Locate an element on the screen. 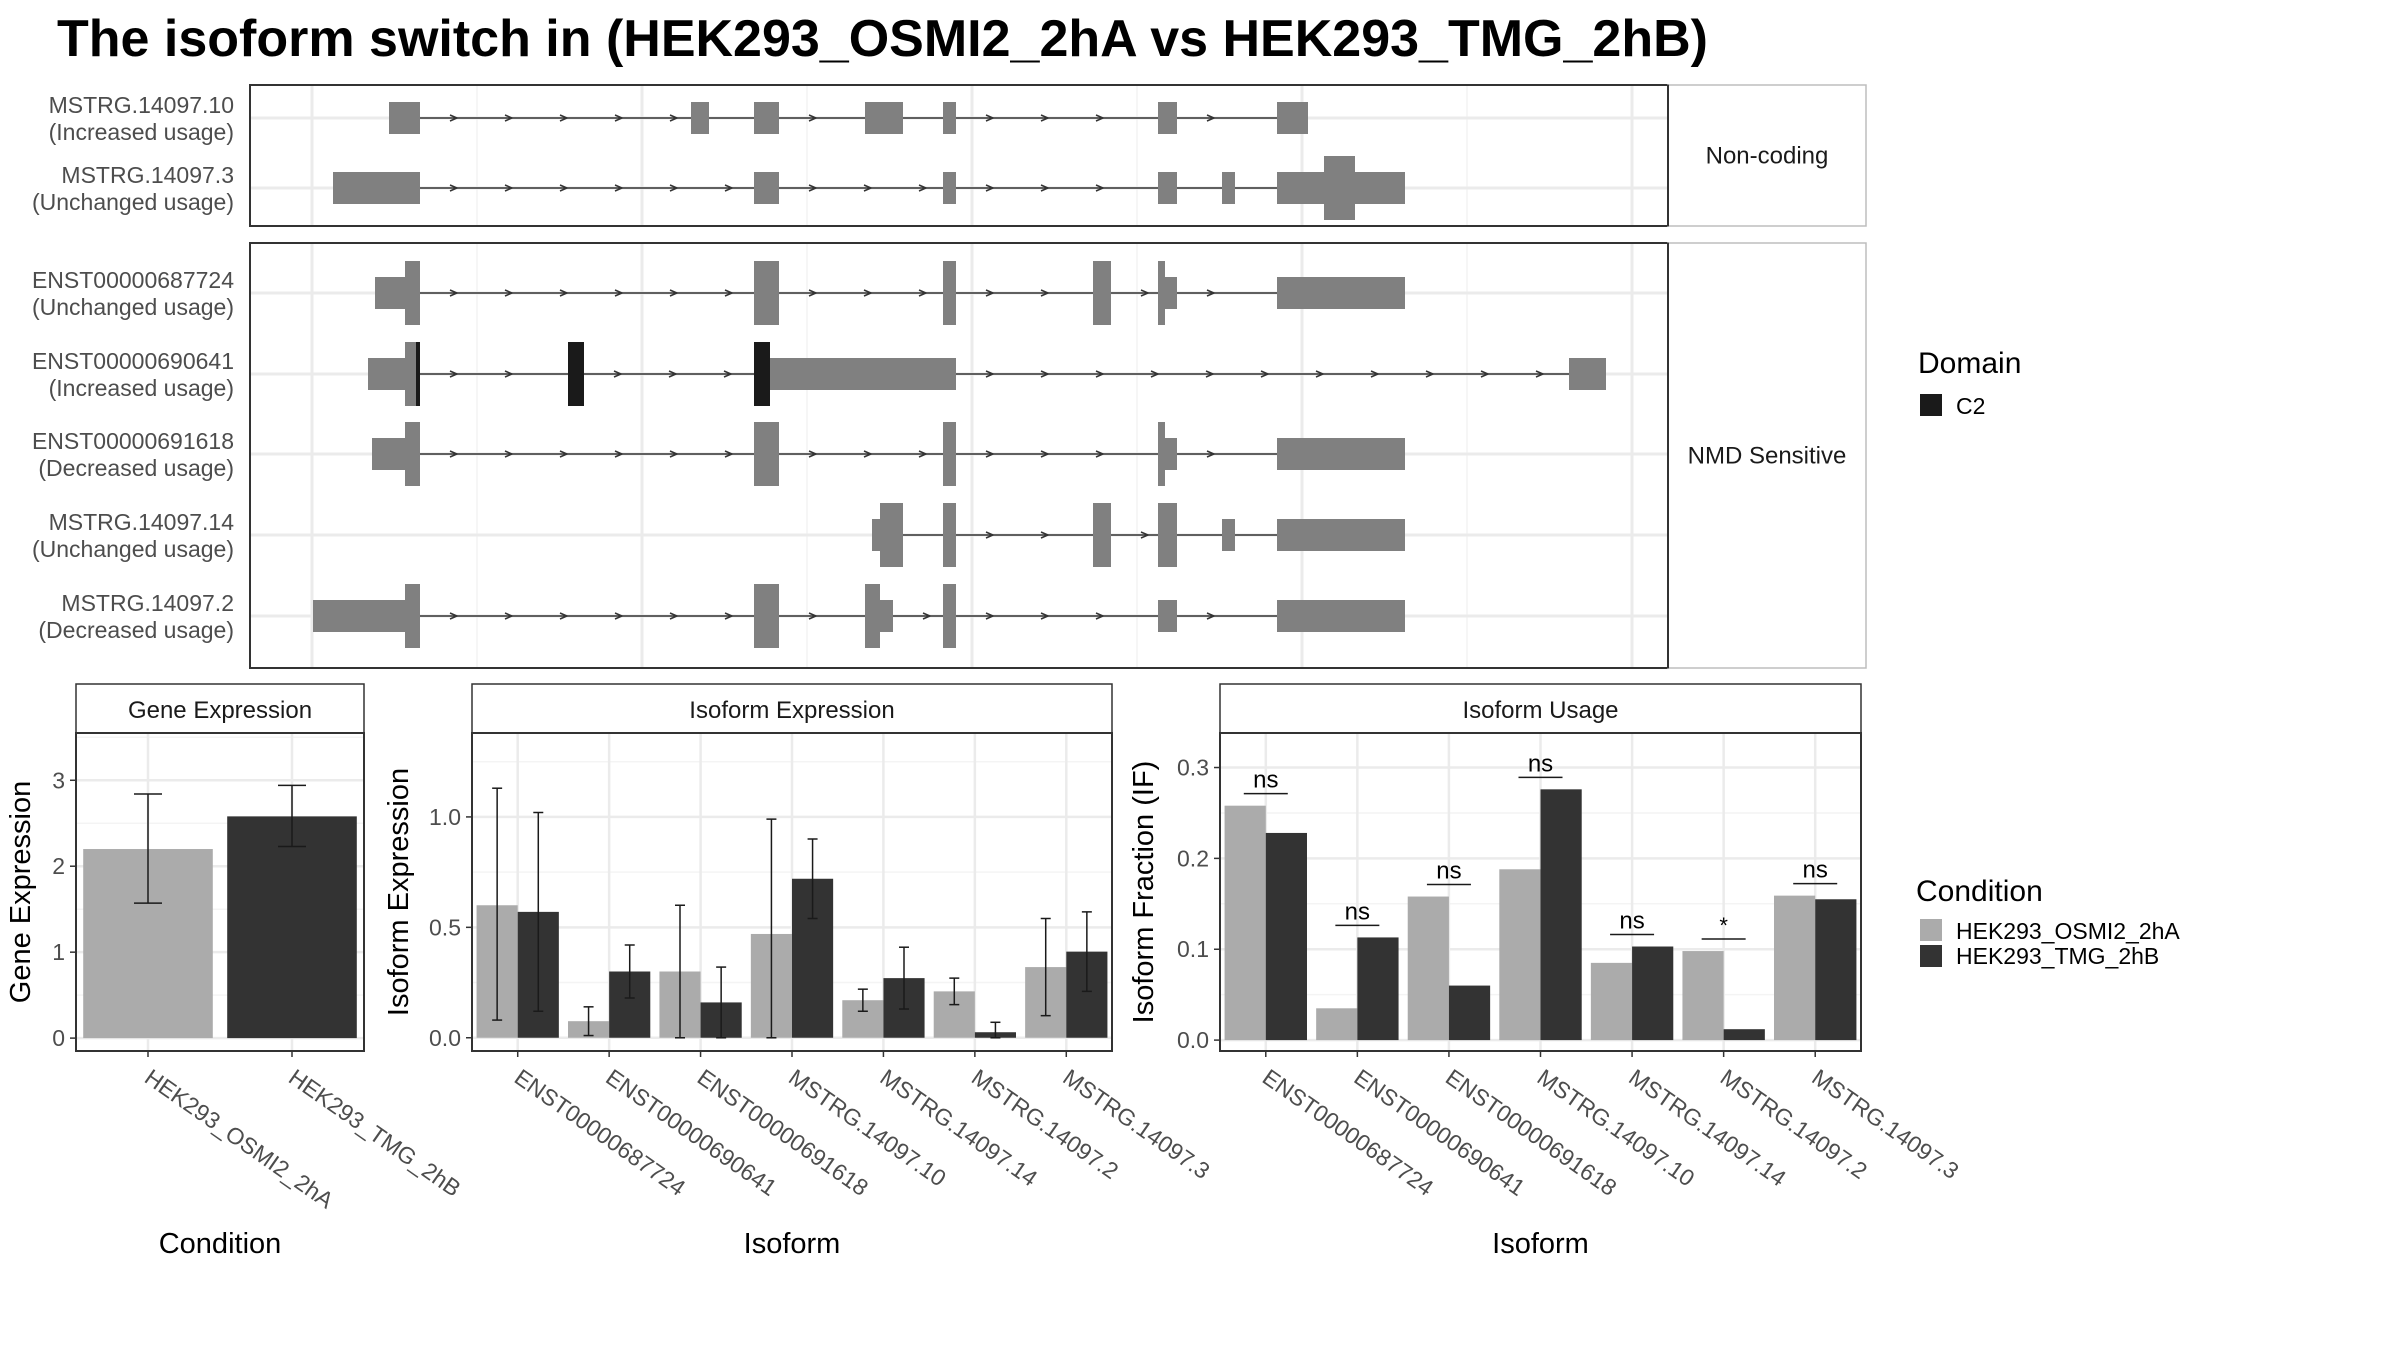  x-tick-label: ENST00000691618 is located at coordinates (783, 1132).